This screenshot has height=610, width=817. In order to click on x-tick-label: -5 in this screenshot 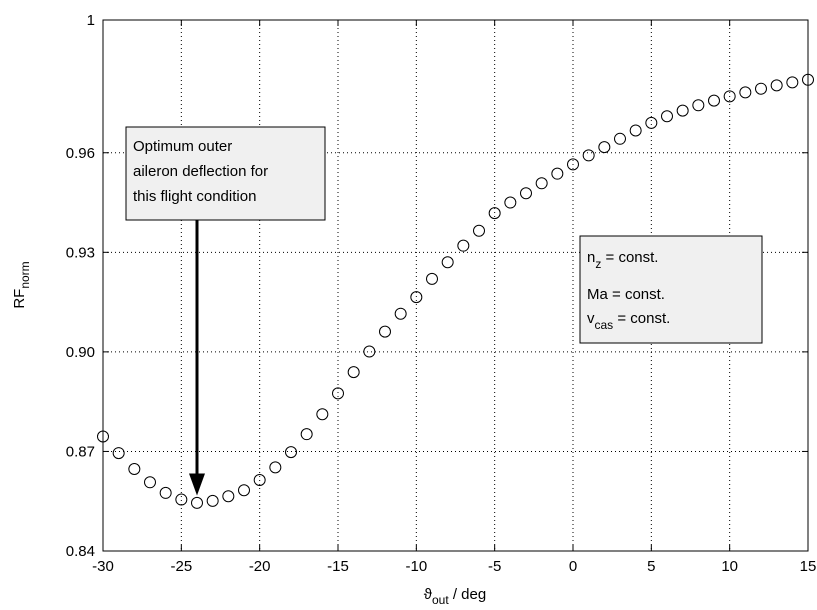, I will do `click(494, 566)`.